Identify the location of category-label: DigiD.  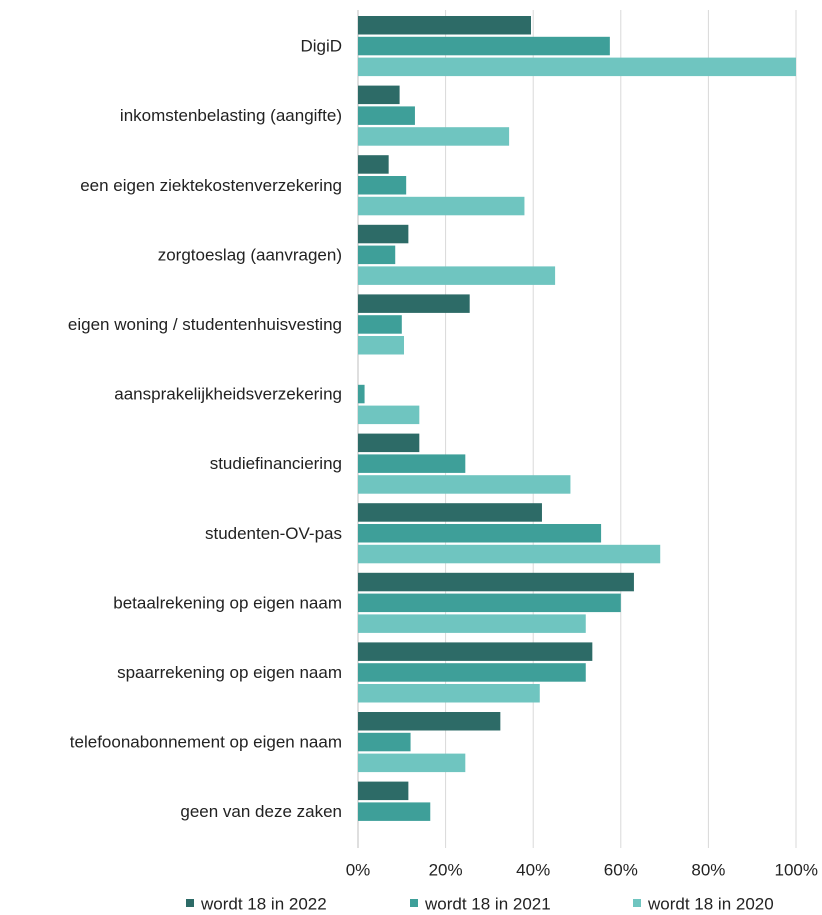
(321, 46).